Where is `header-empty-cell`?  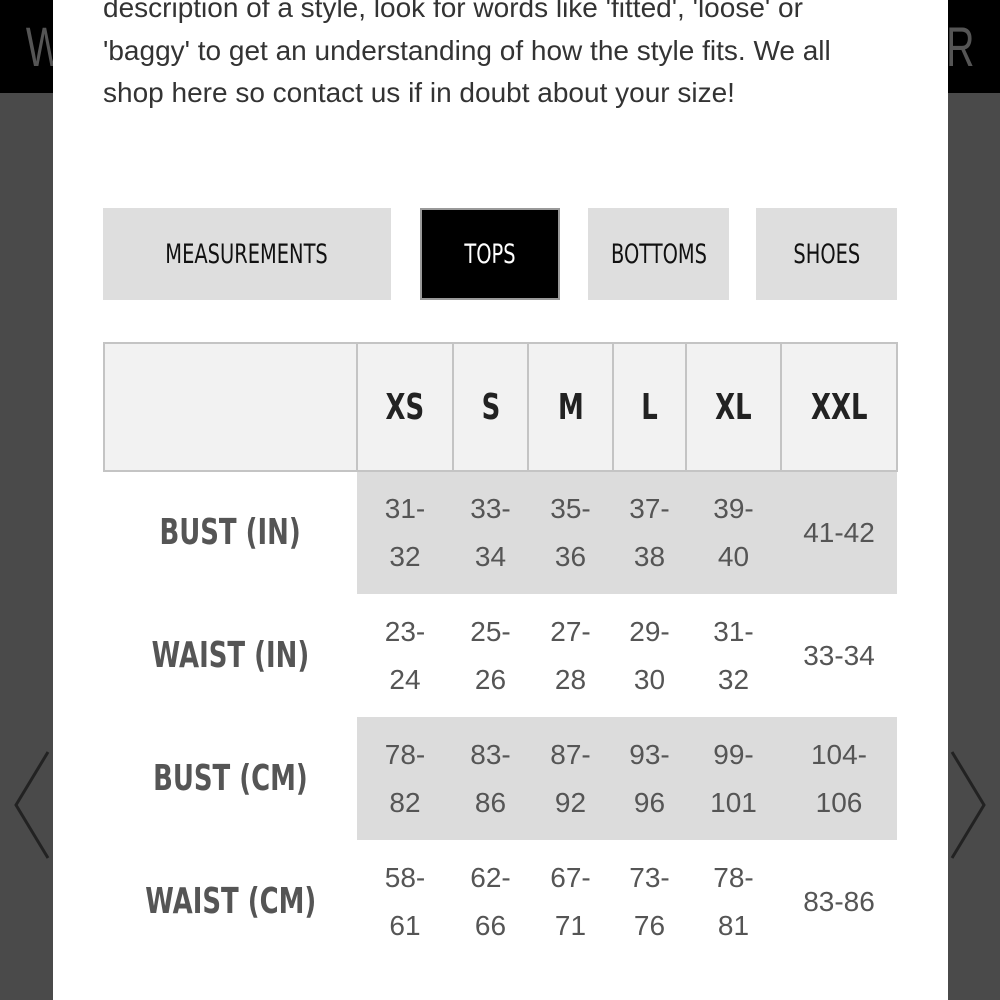 header-empty-cell is located at coordinates (230, 407).